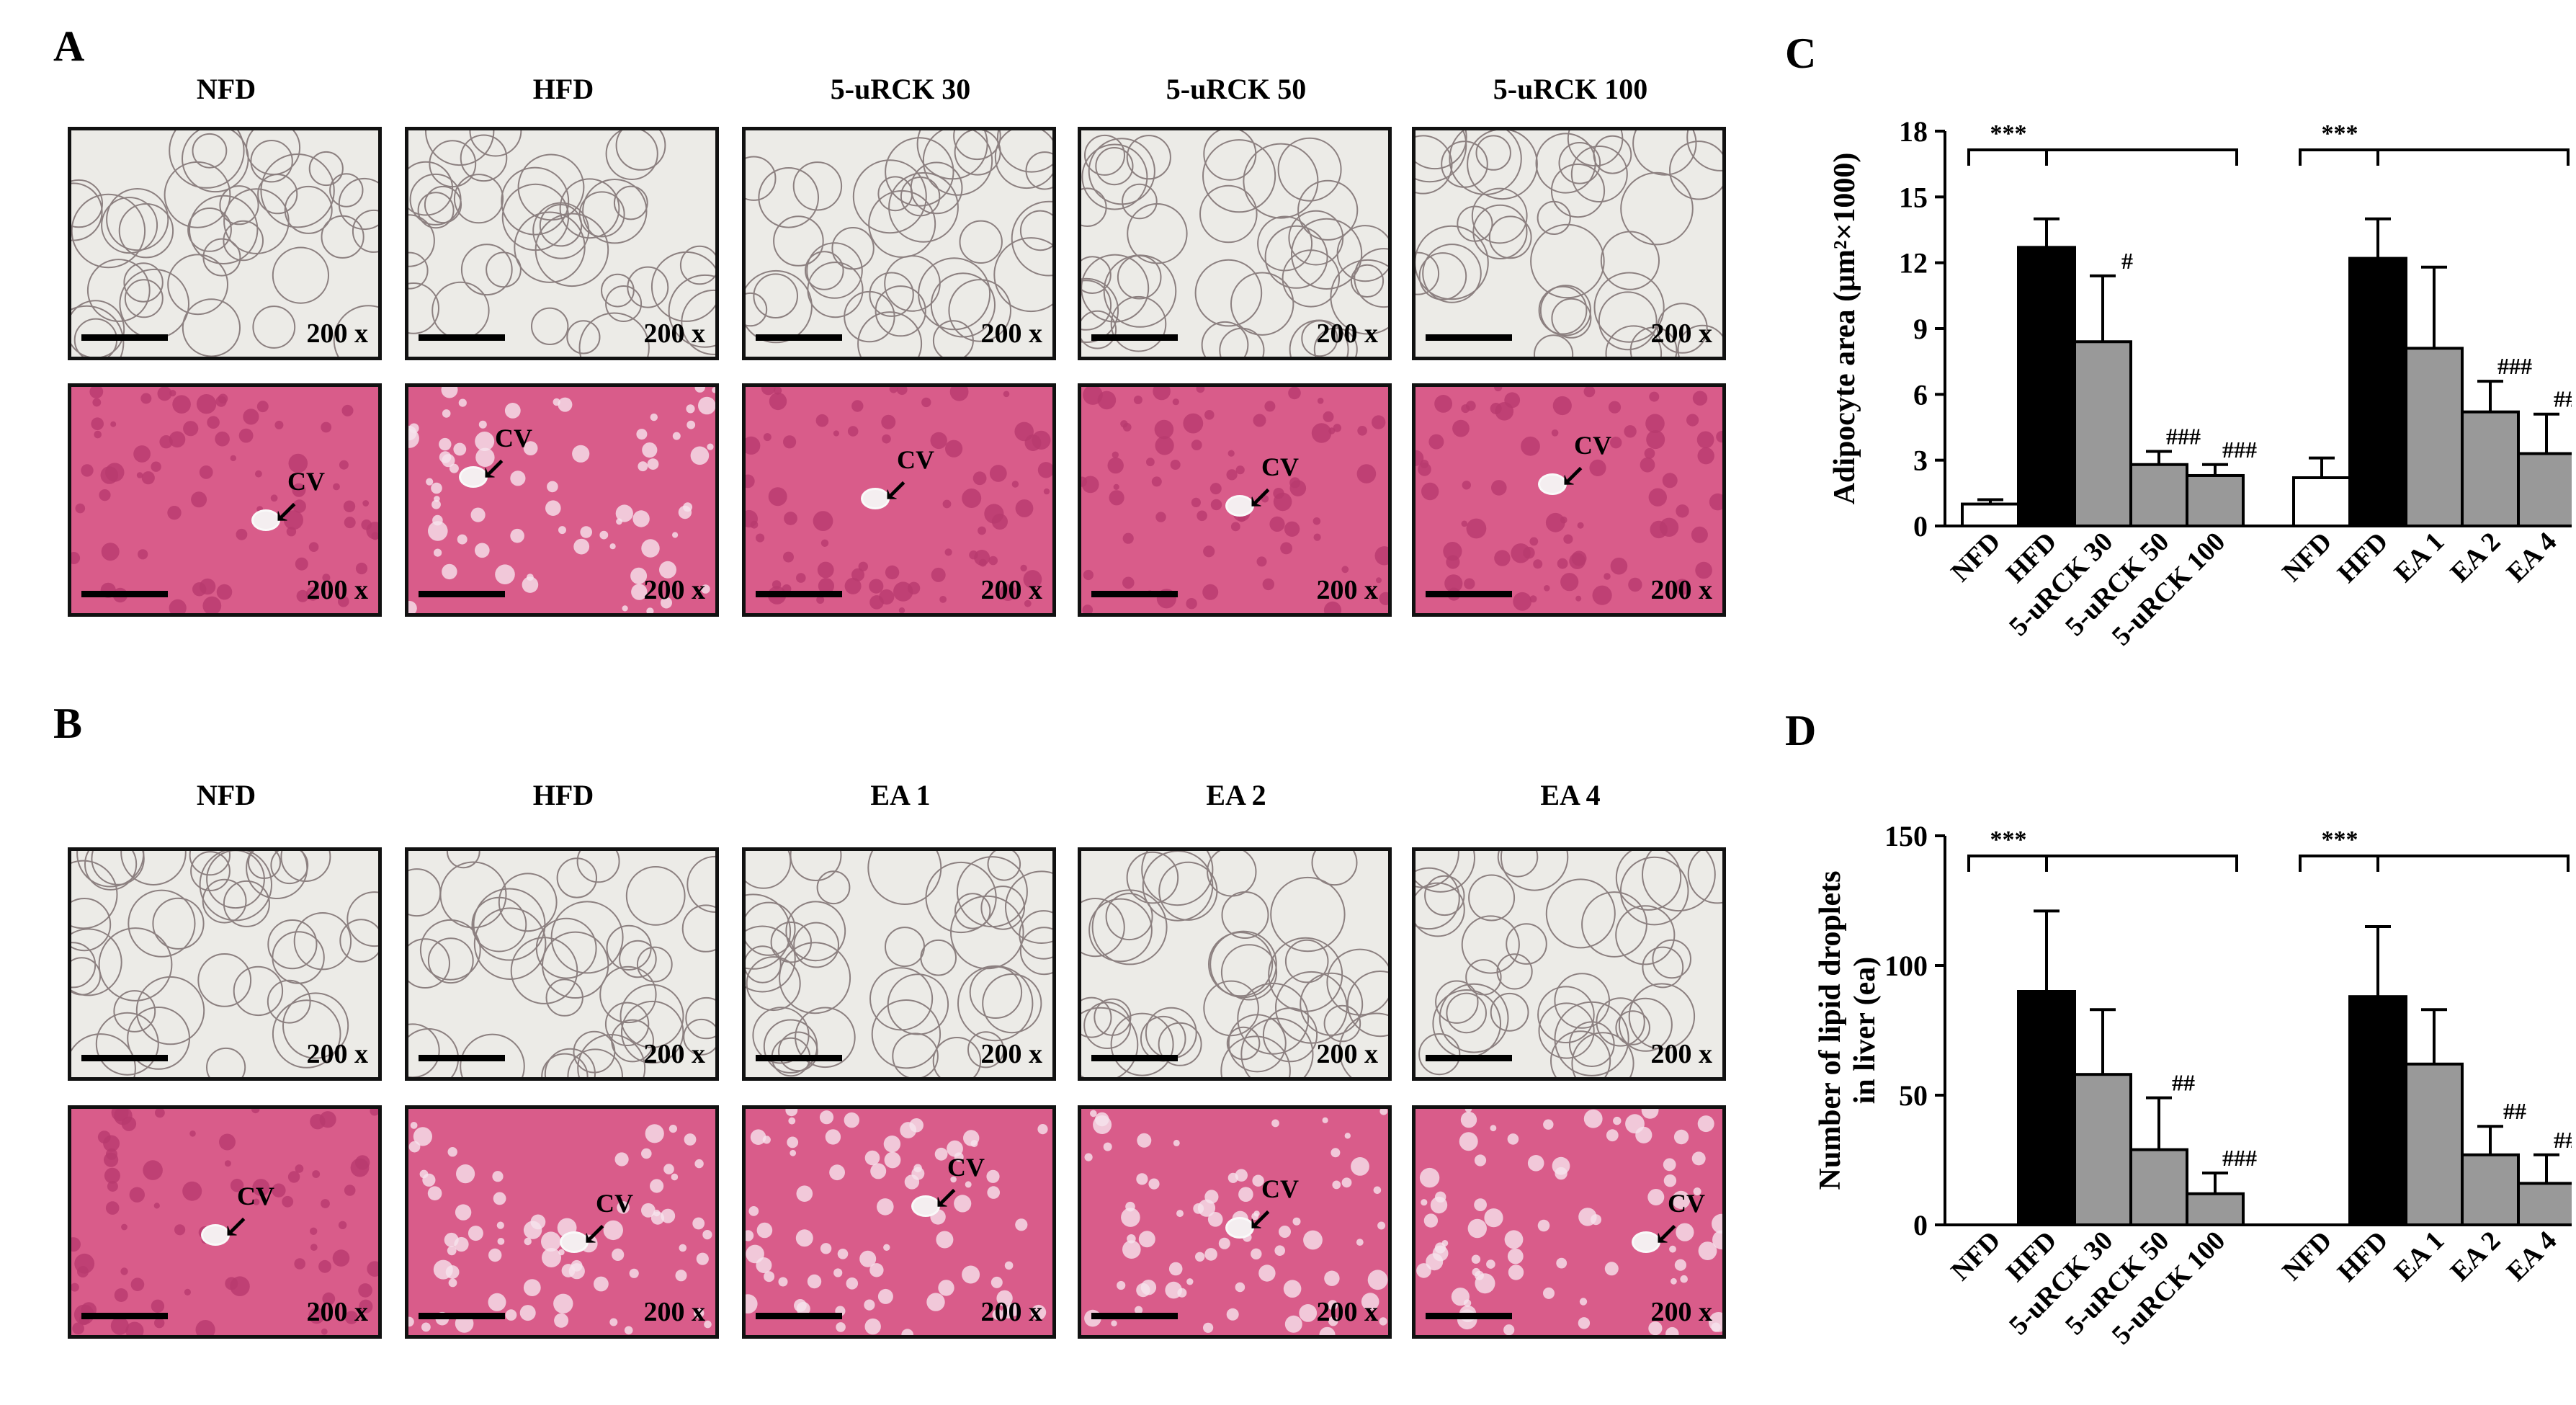  Describe the element at coordinates (69, 46) in the screenshot. I see `panel-label-a: A` at that location.